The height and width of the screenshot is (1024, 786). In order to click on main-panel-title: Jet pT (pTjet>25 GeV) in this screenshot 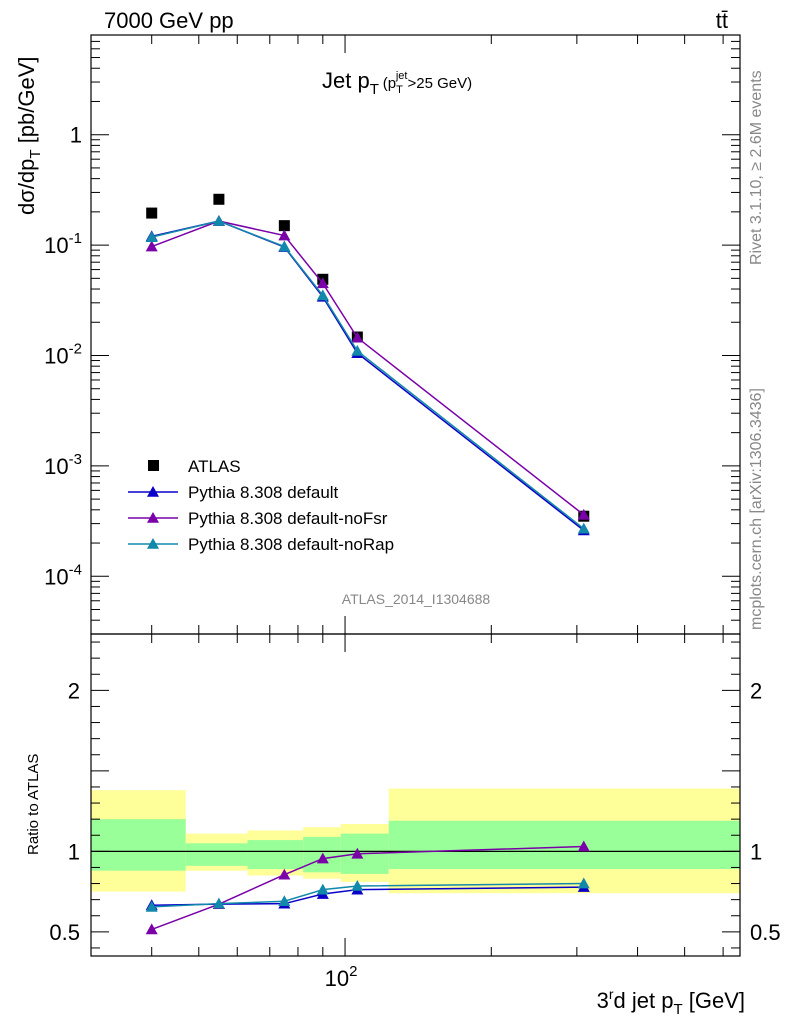, I will do `click(397, 83)`.